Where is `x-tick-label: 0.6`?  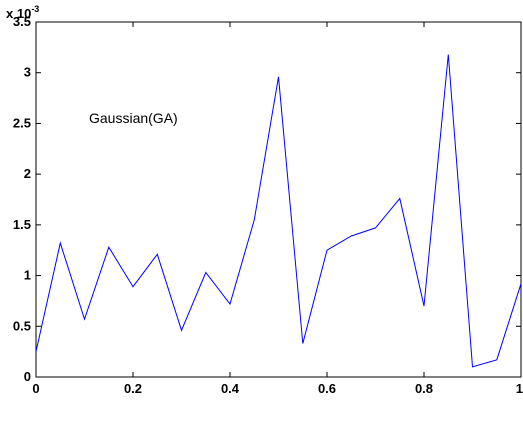
x-tick-label: 0.6 is located at coordinates (327, 388).